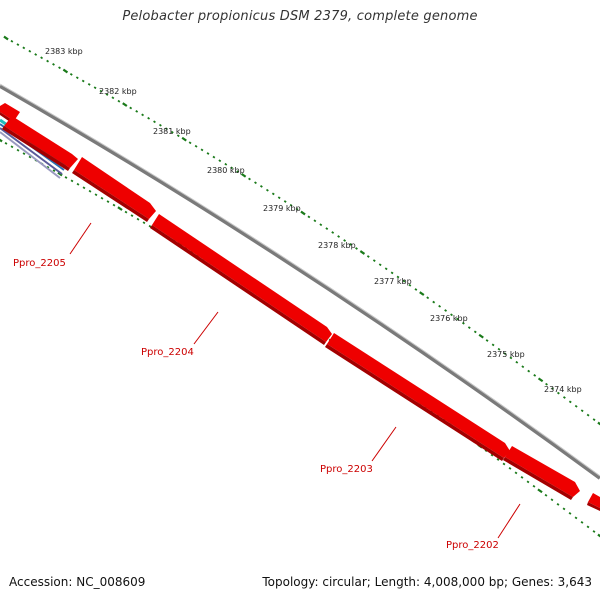 This screenshot has height=600, width=600. Describe the element at coordinates (593, 502) in the screenshot. I see `gene-arrow-edge-end` at that location.